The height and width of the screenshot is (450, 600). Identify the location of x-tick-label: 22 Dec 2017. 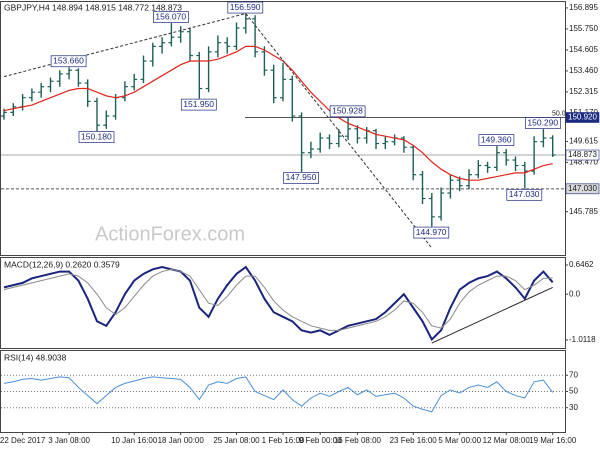
(23, 440).